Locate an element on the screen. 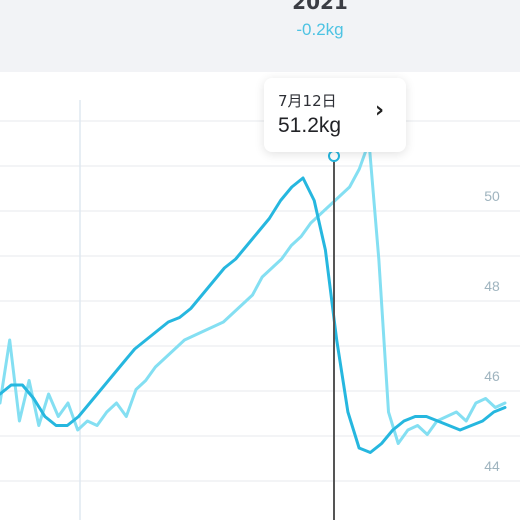  selected-point is located at coordinates (334, 156).